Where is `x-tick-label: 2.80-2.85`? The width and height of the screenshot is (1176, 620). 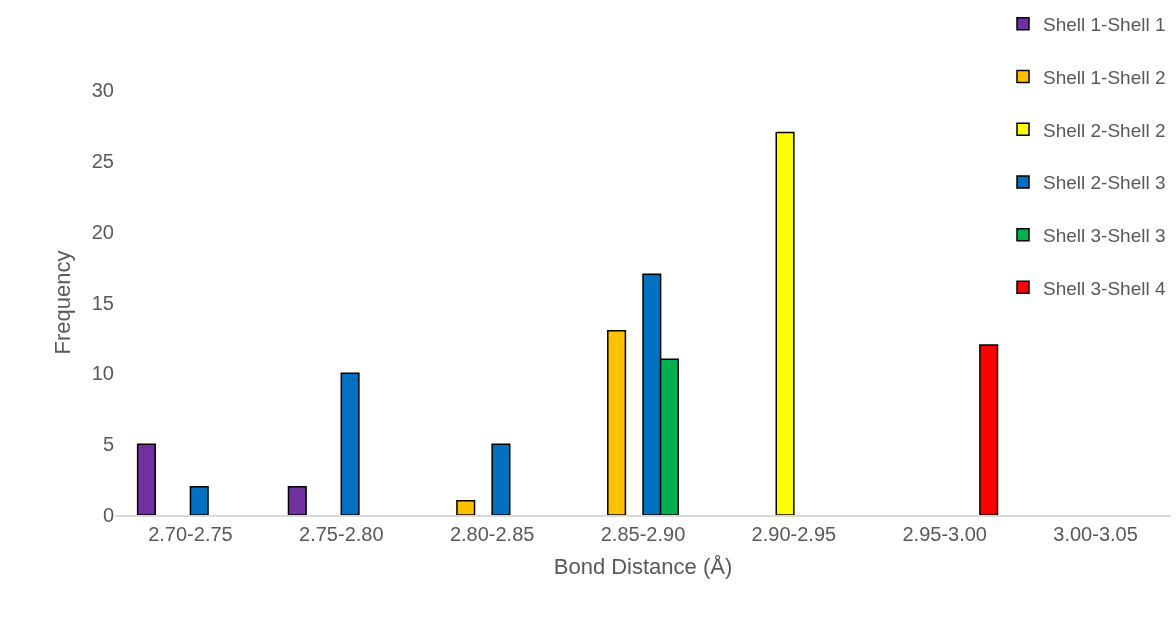
x-tick-label: 2.80-2.85 is located at coordinates (492, 533).